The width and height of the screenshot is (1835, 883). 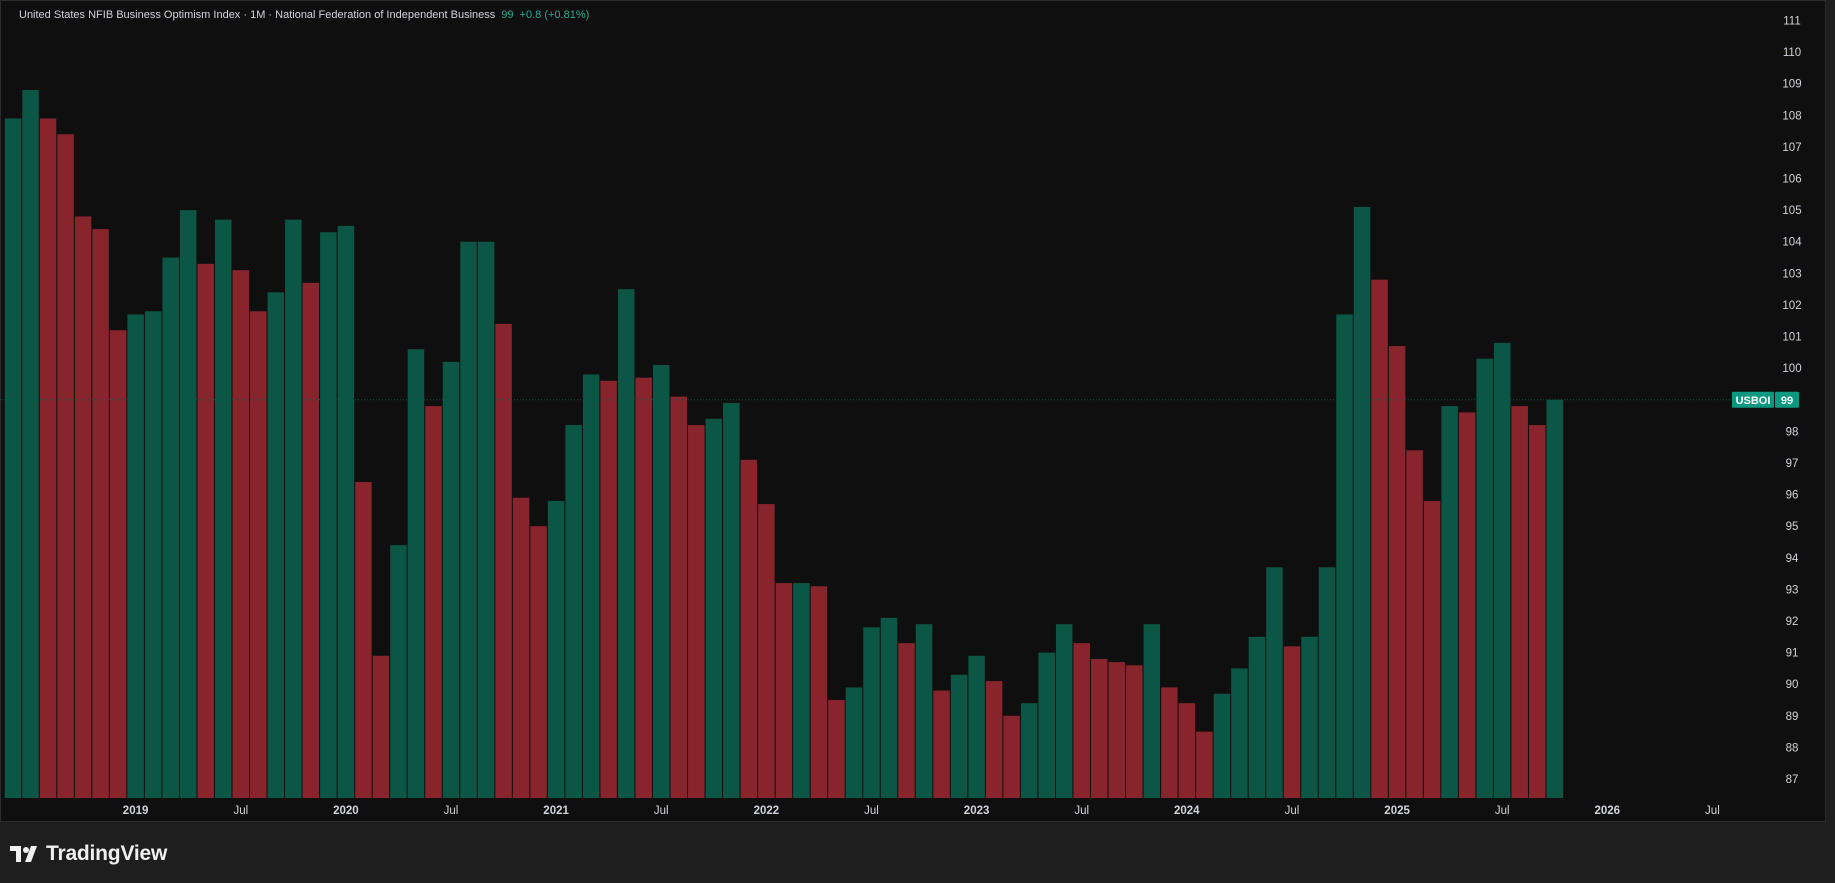 I want to click on y-tick-label: 110, so click(x=1792, y=53).